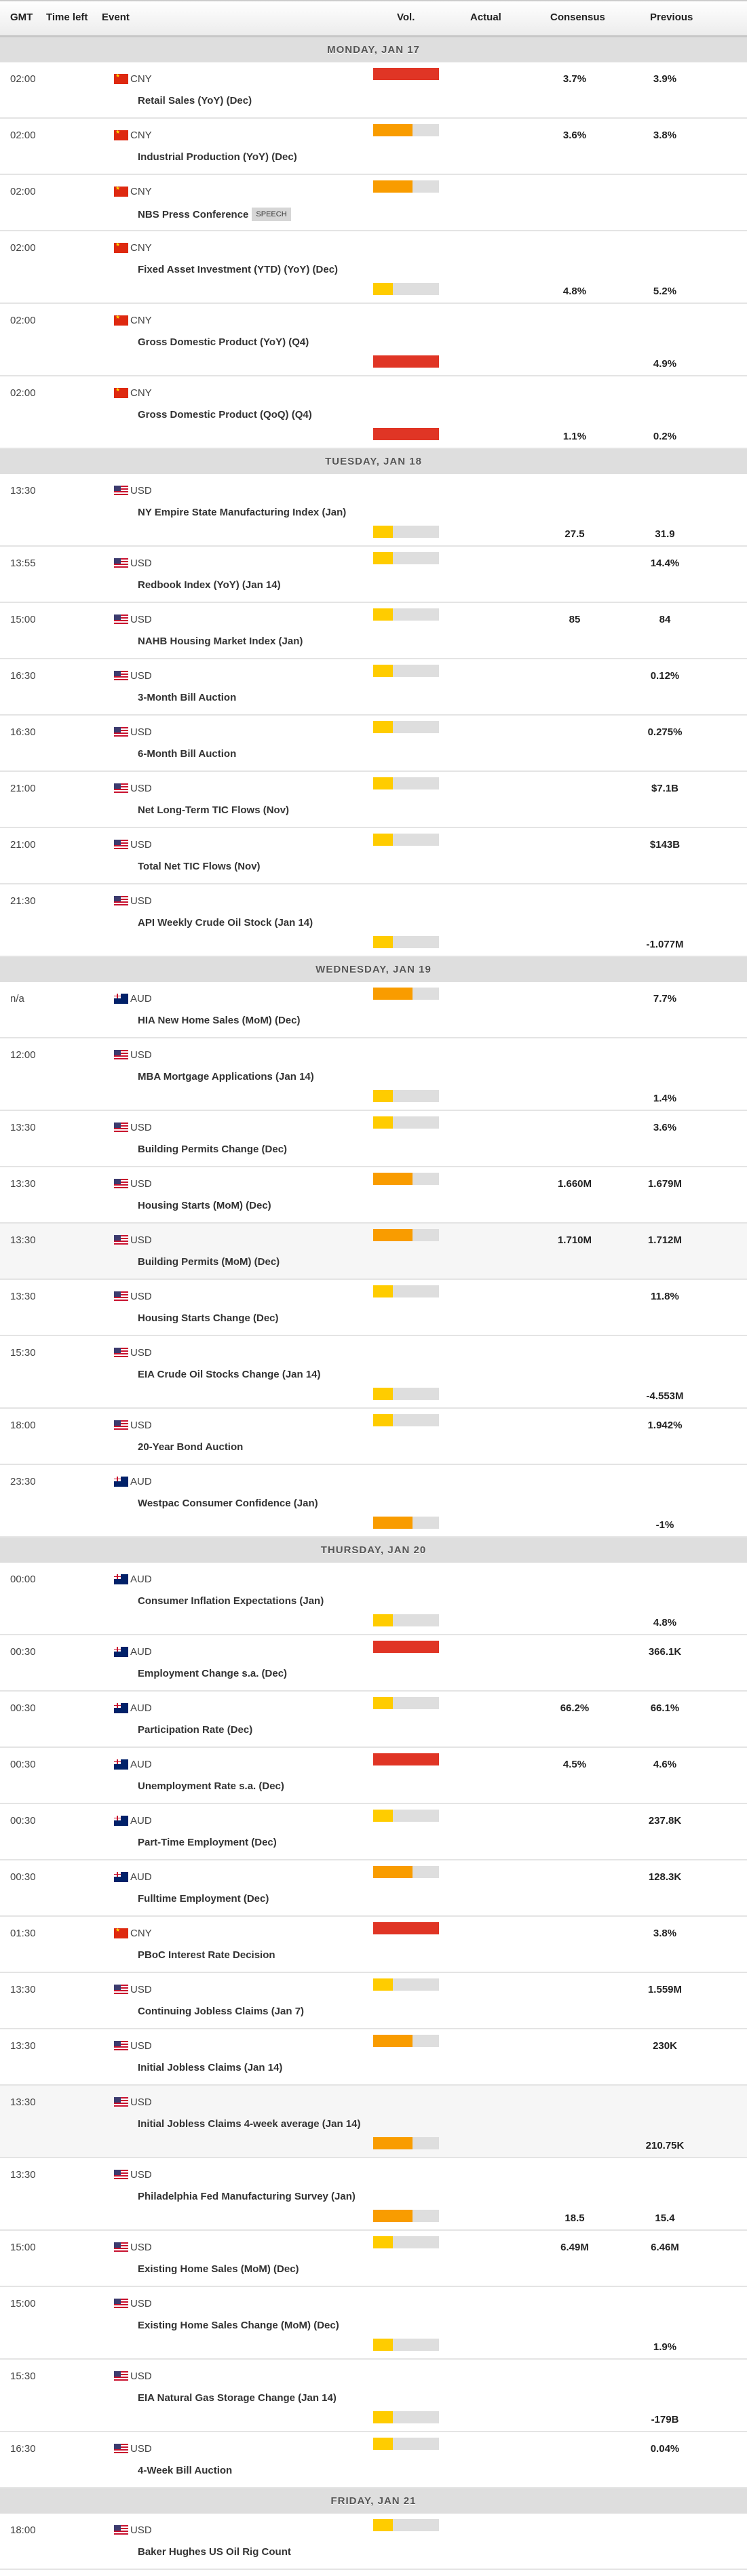 This screenshot has width=747, height=2576. I want to click on col-previous: Previous, so click(671, 17).